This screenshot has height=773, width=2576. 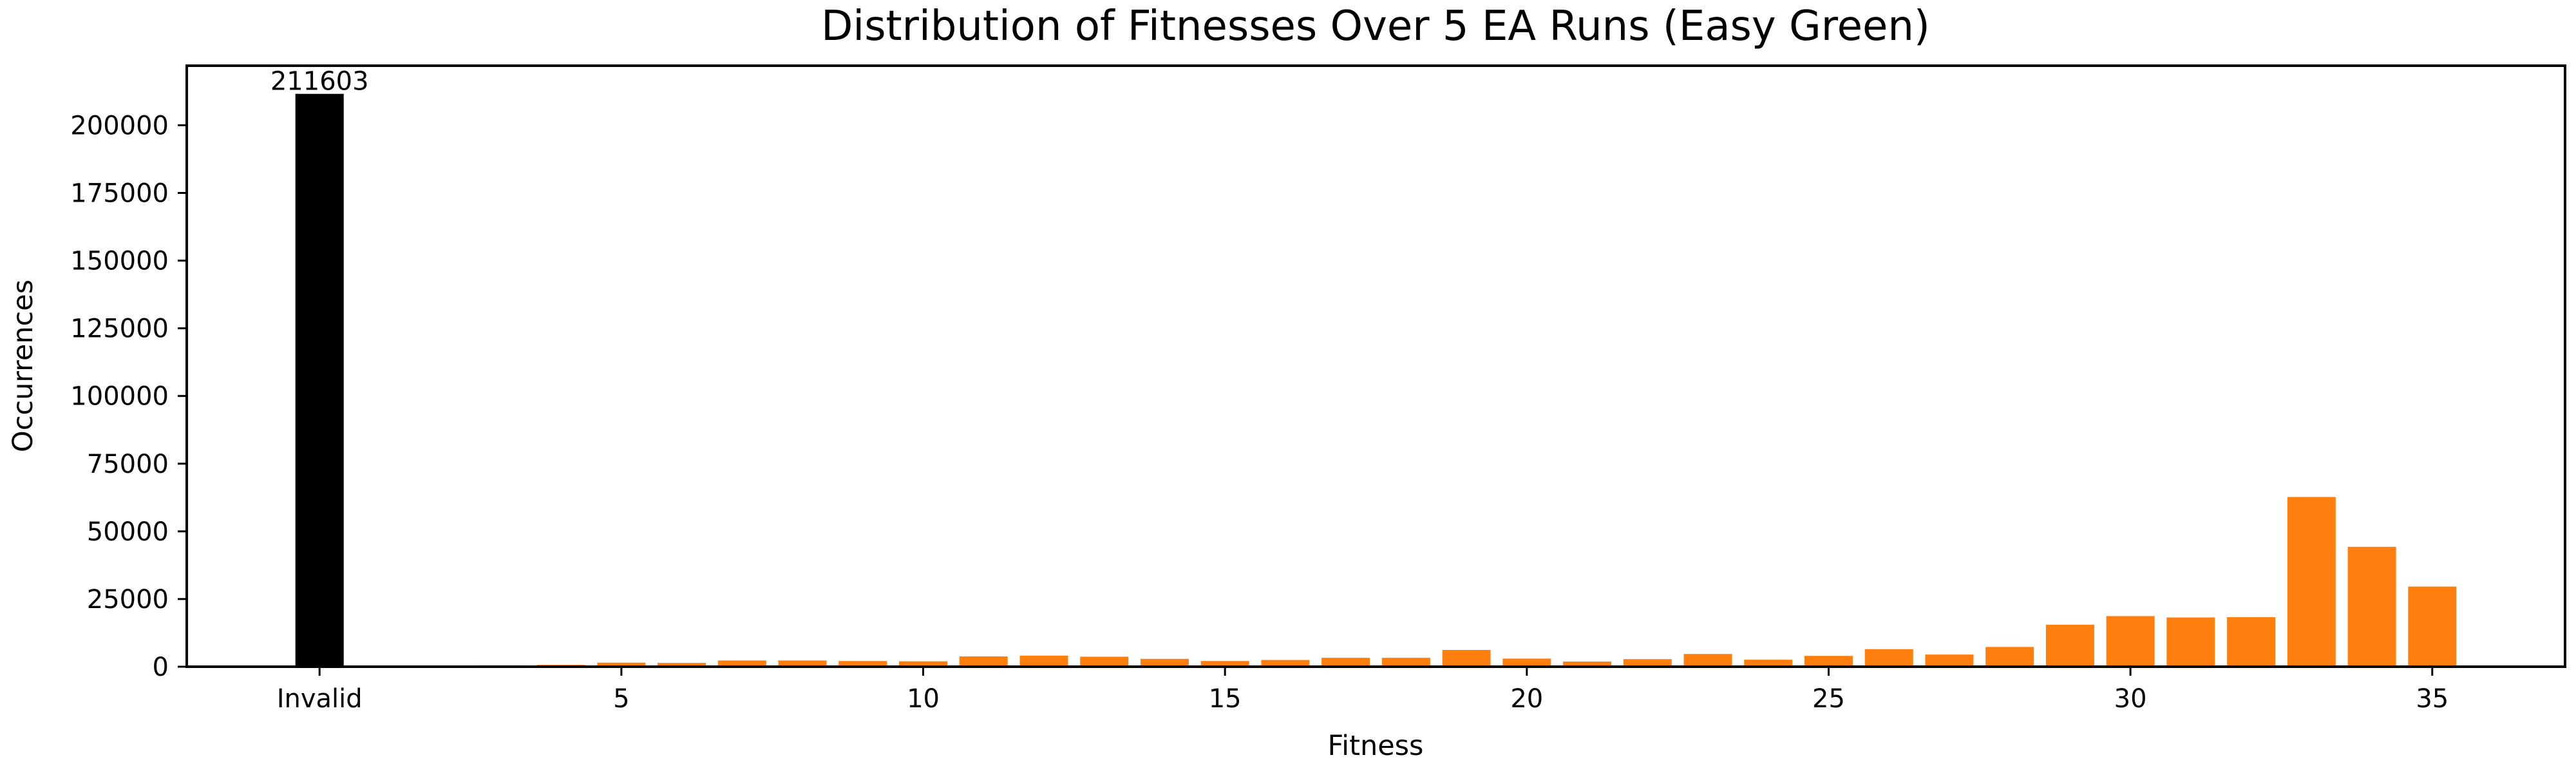 What do you see at coordinates (1225, 699) in the screenshot?
I see `x-tick-label: 15` at bounding box center [1225, 699].